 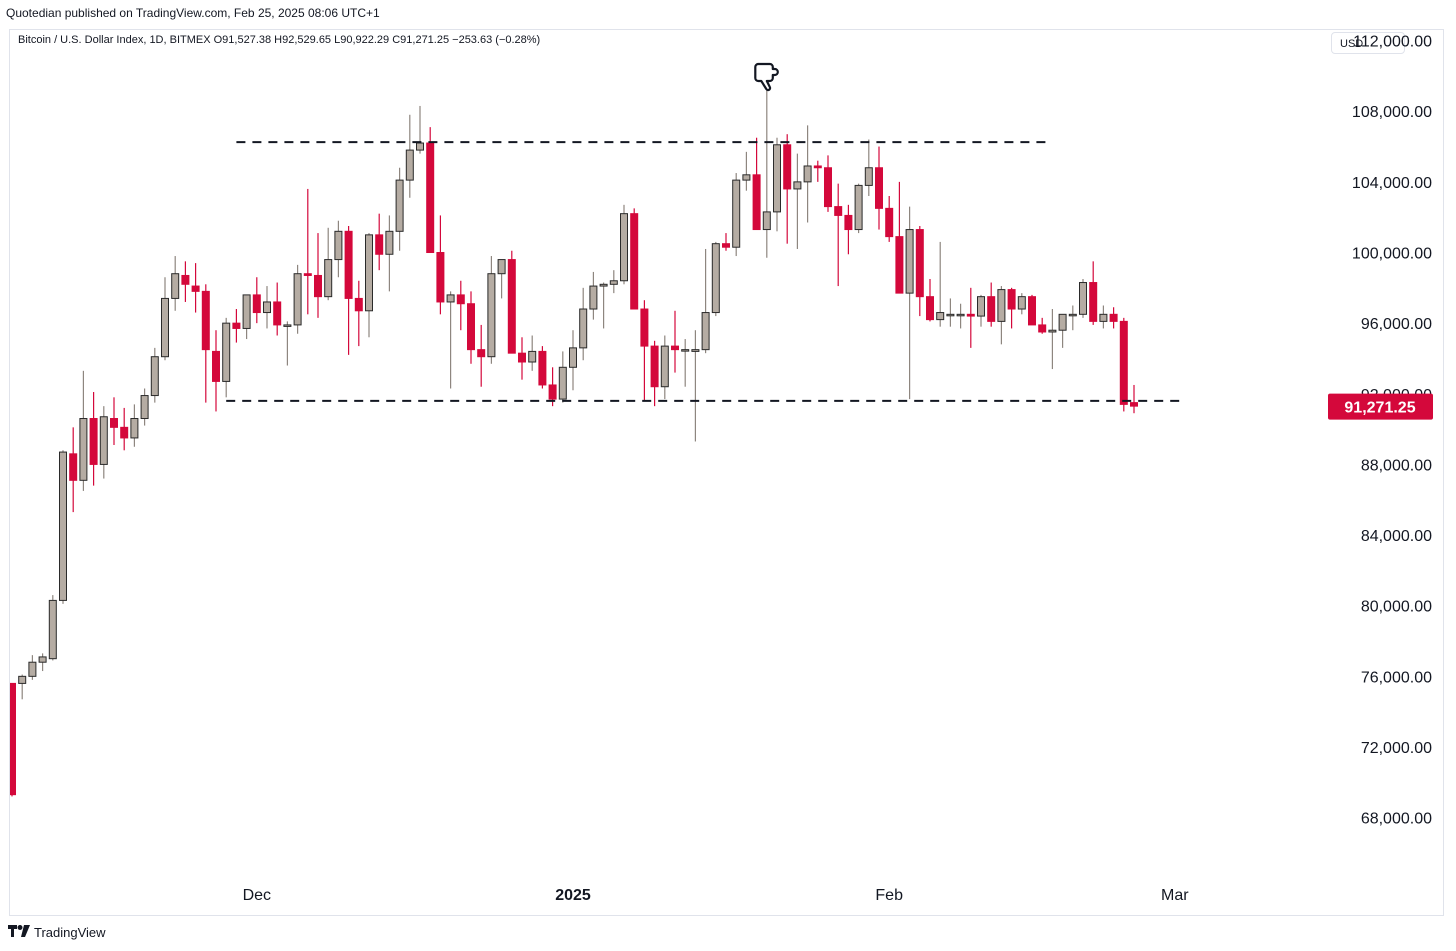 What do you see at coordinates (1396, 324) in the screenshot?
I see `y-tick-label: 96,000.00` at bounding box center [1396, 324].